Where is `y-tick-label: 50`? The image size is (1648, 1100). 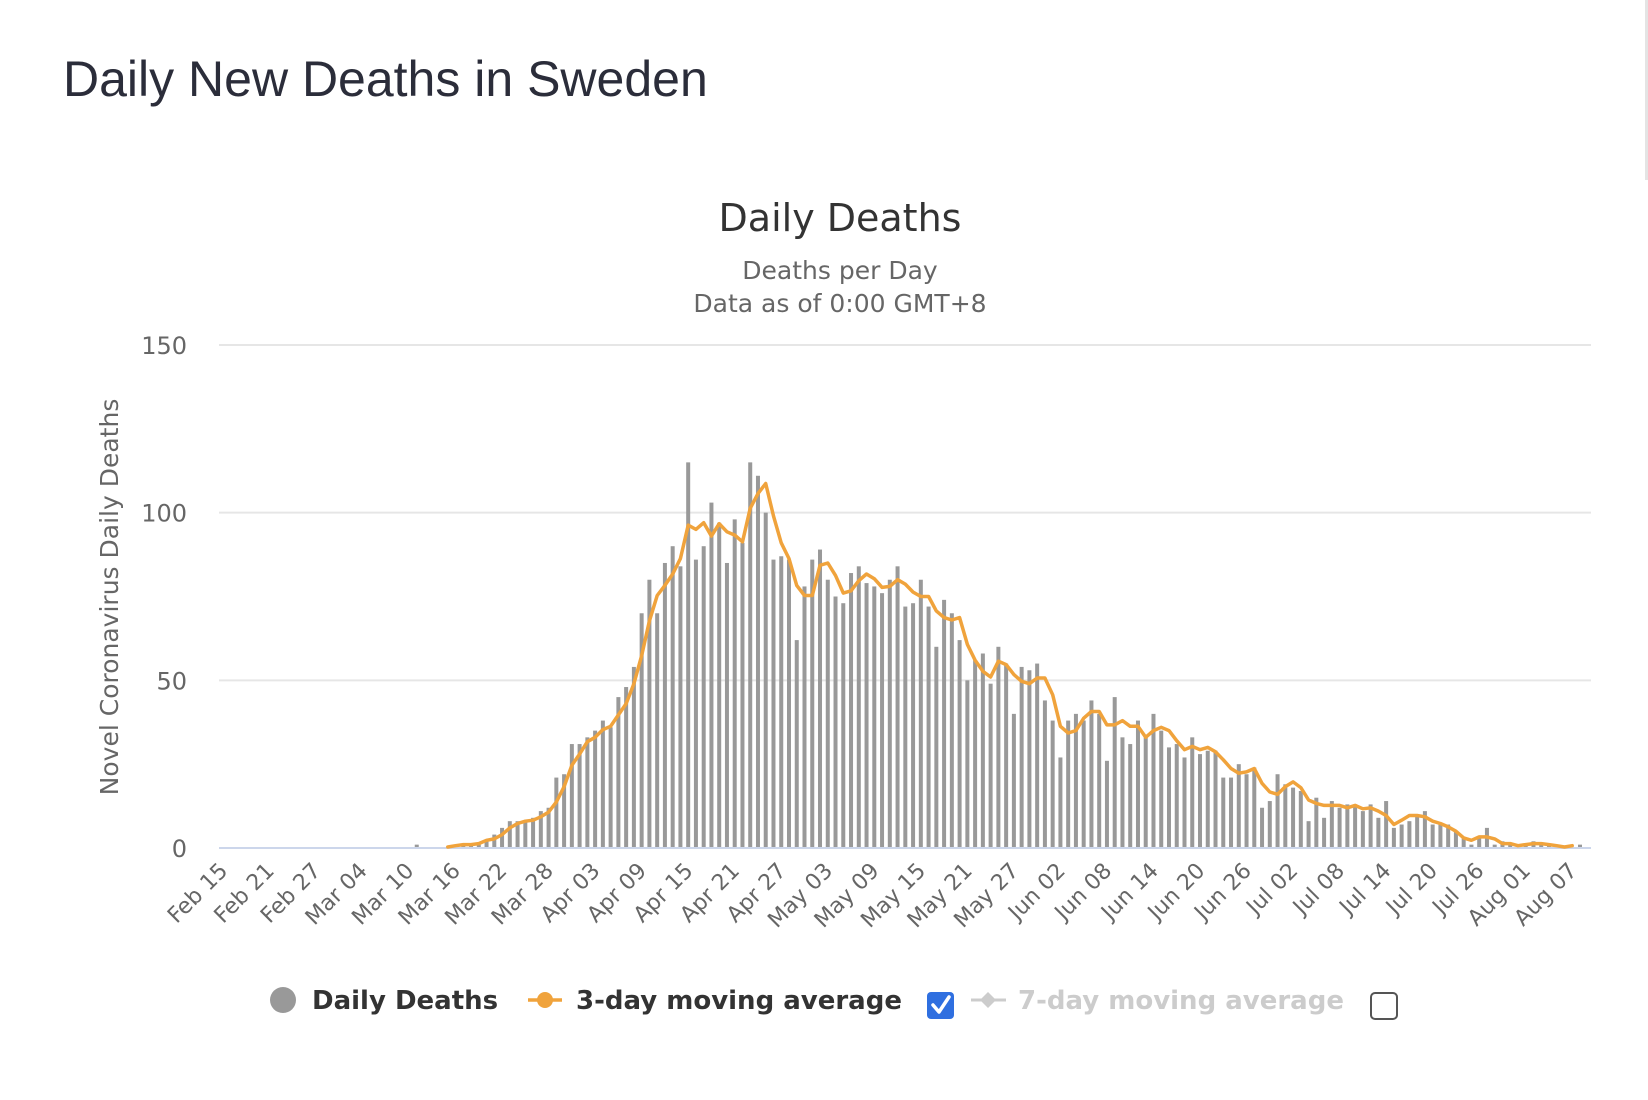
y-tick-label: 50 is located at coordinates (171, 681).